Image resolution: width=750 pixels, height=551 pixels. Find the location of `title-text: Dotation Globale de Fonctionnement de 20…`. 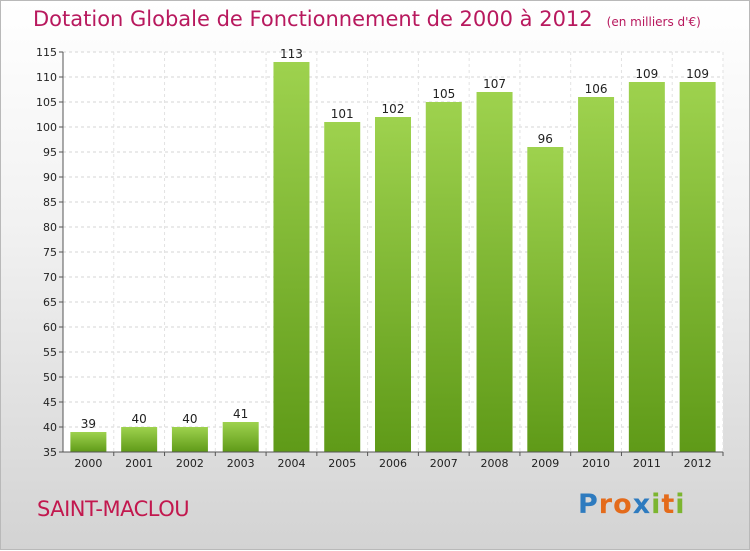

title-text: Dotation Globale de Fonctionnement de 20… is located at coordinates (313, 19).